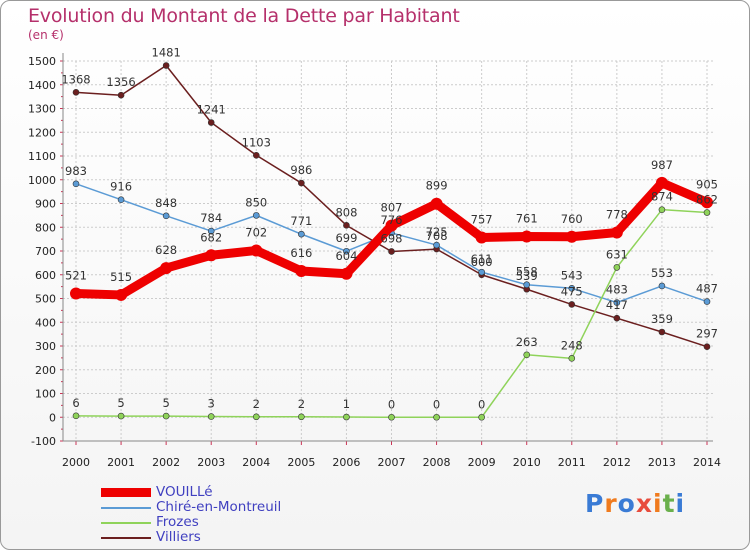  What do you see at coordinates (42, 85) in the screenshot?
I see `y-tick-label: 1400` at bounding box center [42, 85].